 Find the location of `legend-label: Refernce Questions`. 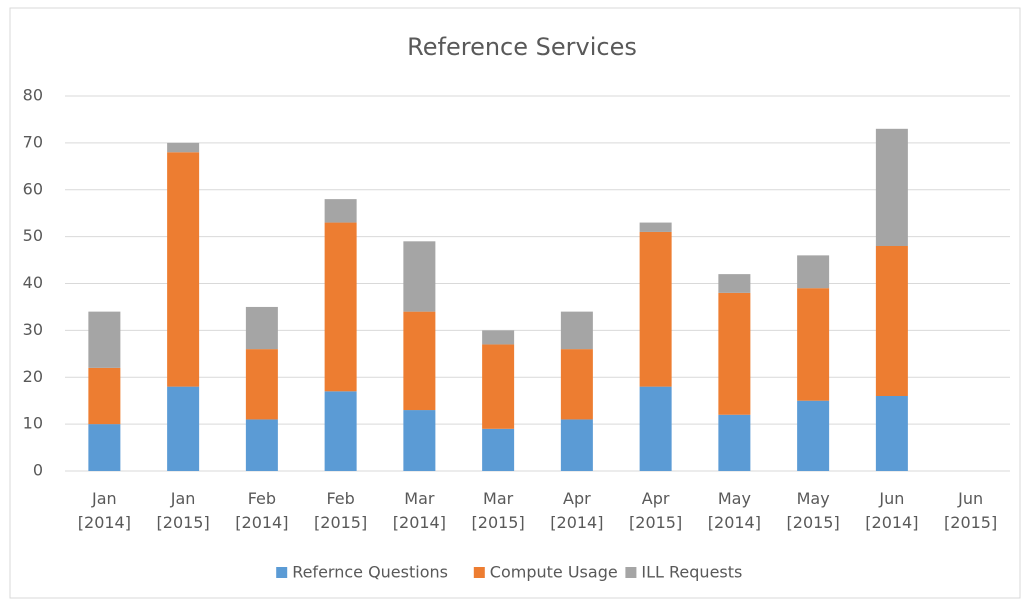

legend-label: Refernce Questions is located at coordinates (370, 572).